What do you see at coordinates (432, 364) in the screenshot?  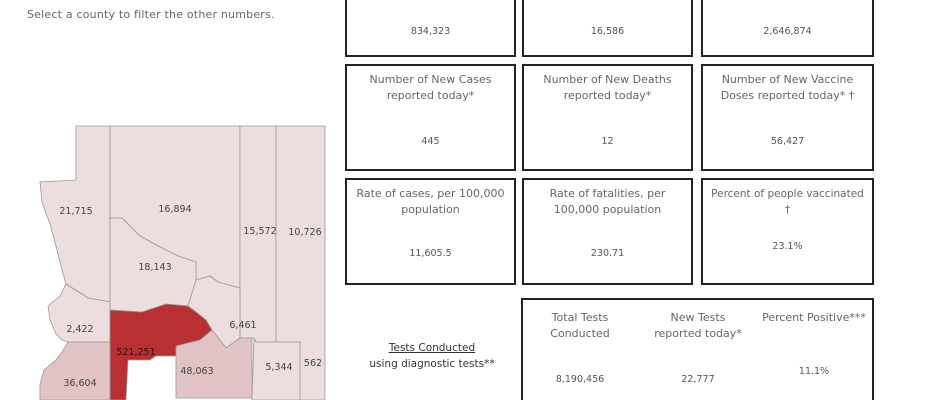 I see `tests-subheading: using diagnostic tests**` at bounding box center [432, 364].